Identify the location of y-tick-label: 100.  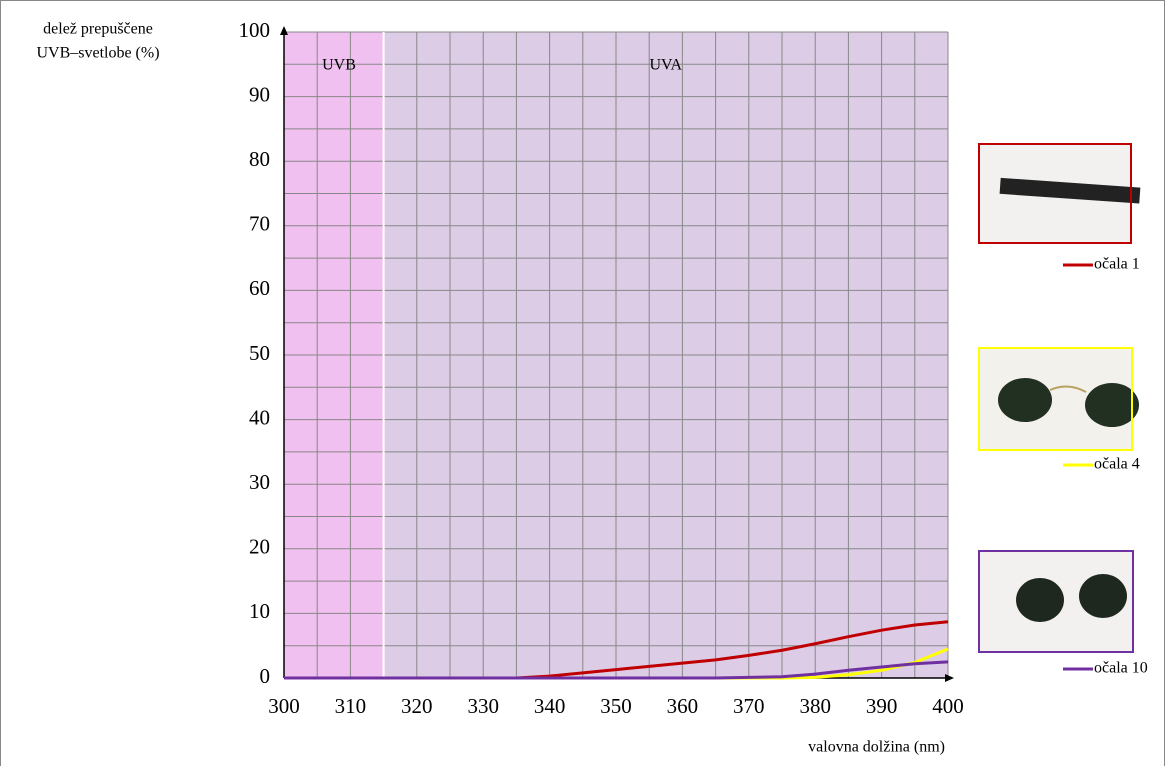
(255, 30).